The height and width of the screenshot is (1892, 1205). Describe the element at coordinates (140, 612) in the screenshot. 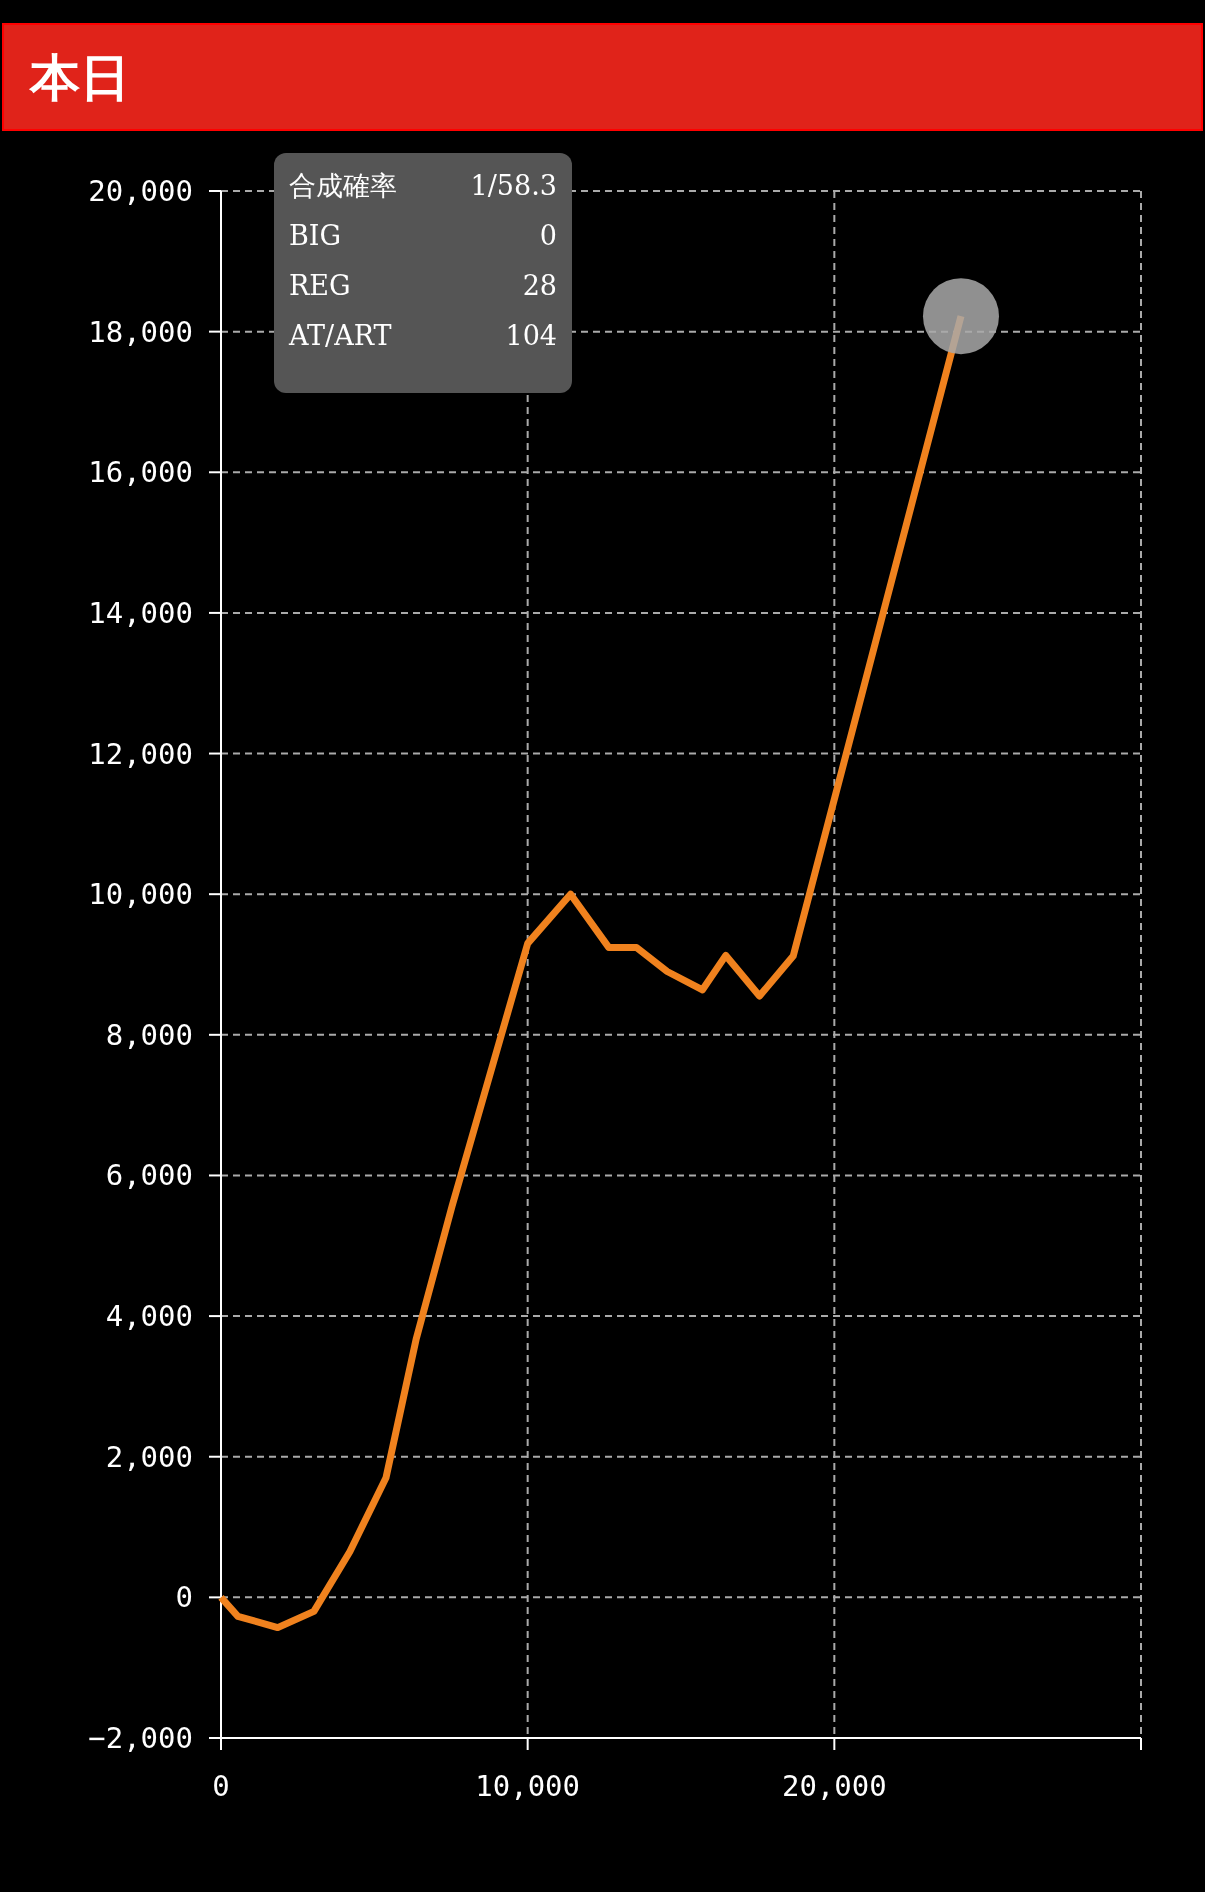

I see `y-tick-label: 14,000` at that location.